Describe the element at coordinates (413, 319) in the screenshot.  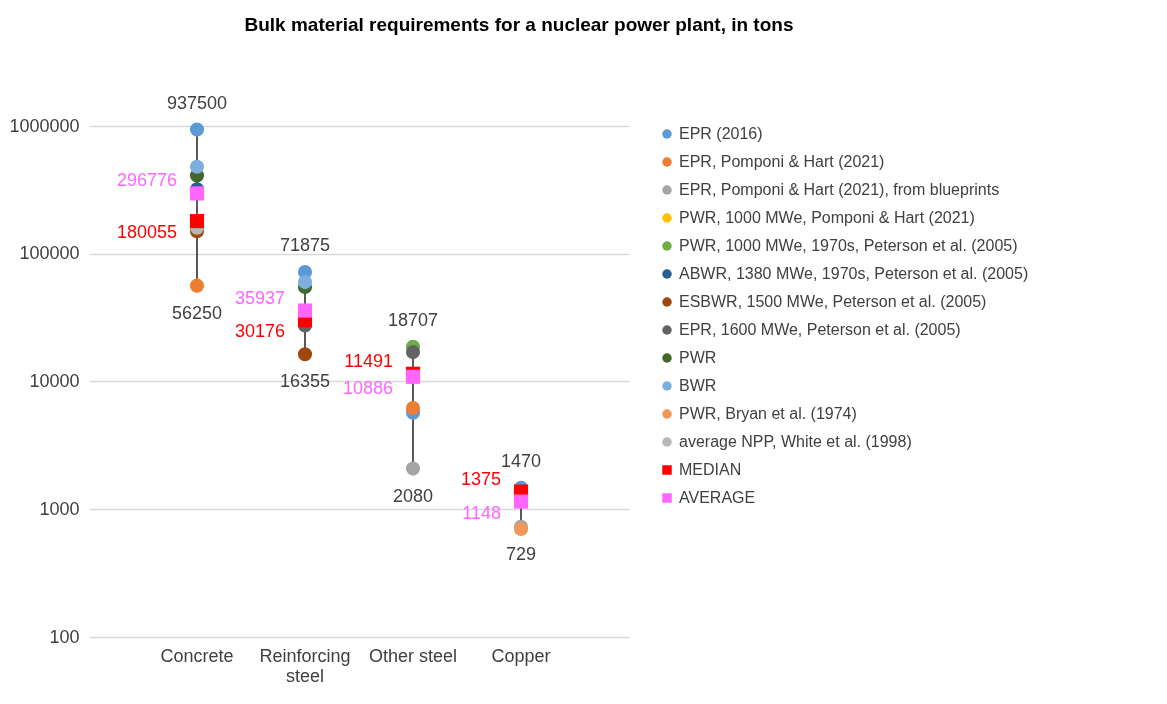
I see `annotation: 18707` at that location.